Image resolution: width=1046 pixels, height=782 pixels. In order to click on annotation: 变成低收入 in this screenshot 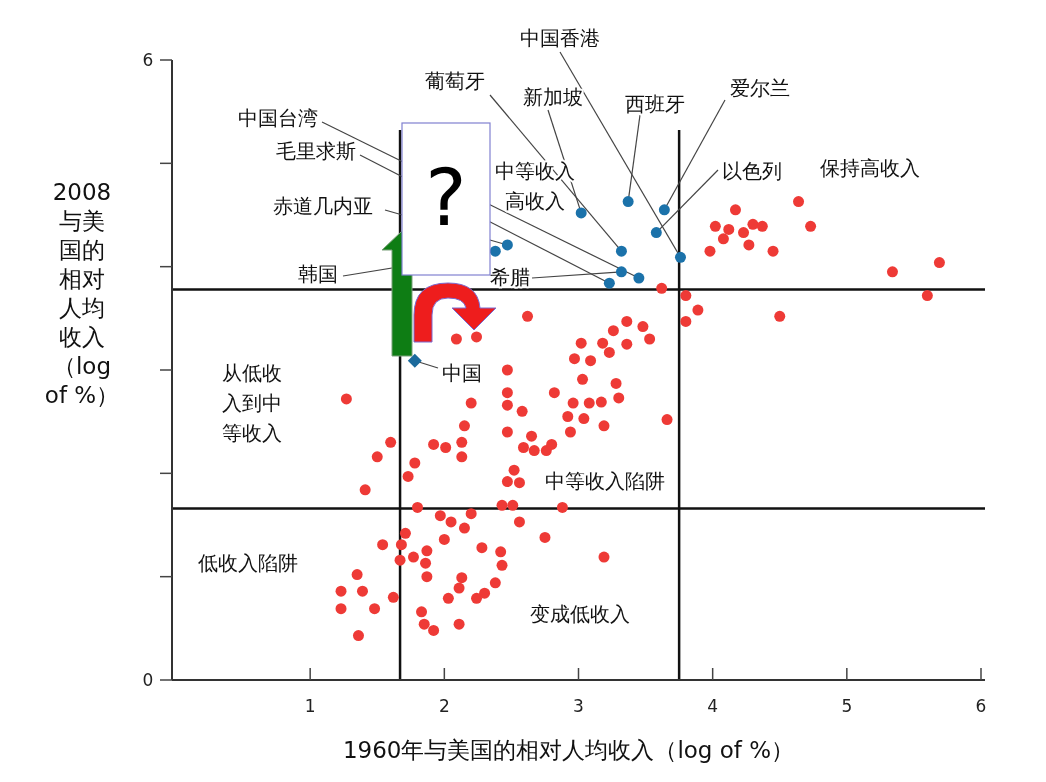, I will do `click(580, 614)`.